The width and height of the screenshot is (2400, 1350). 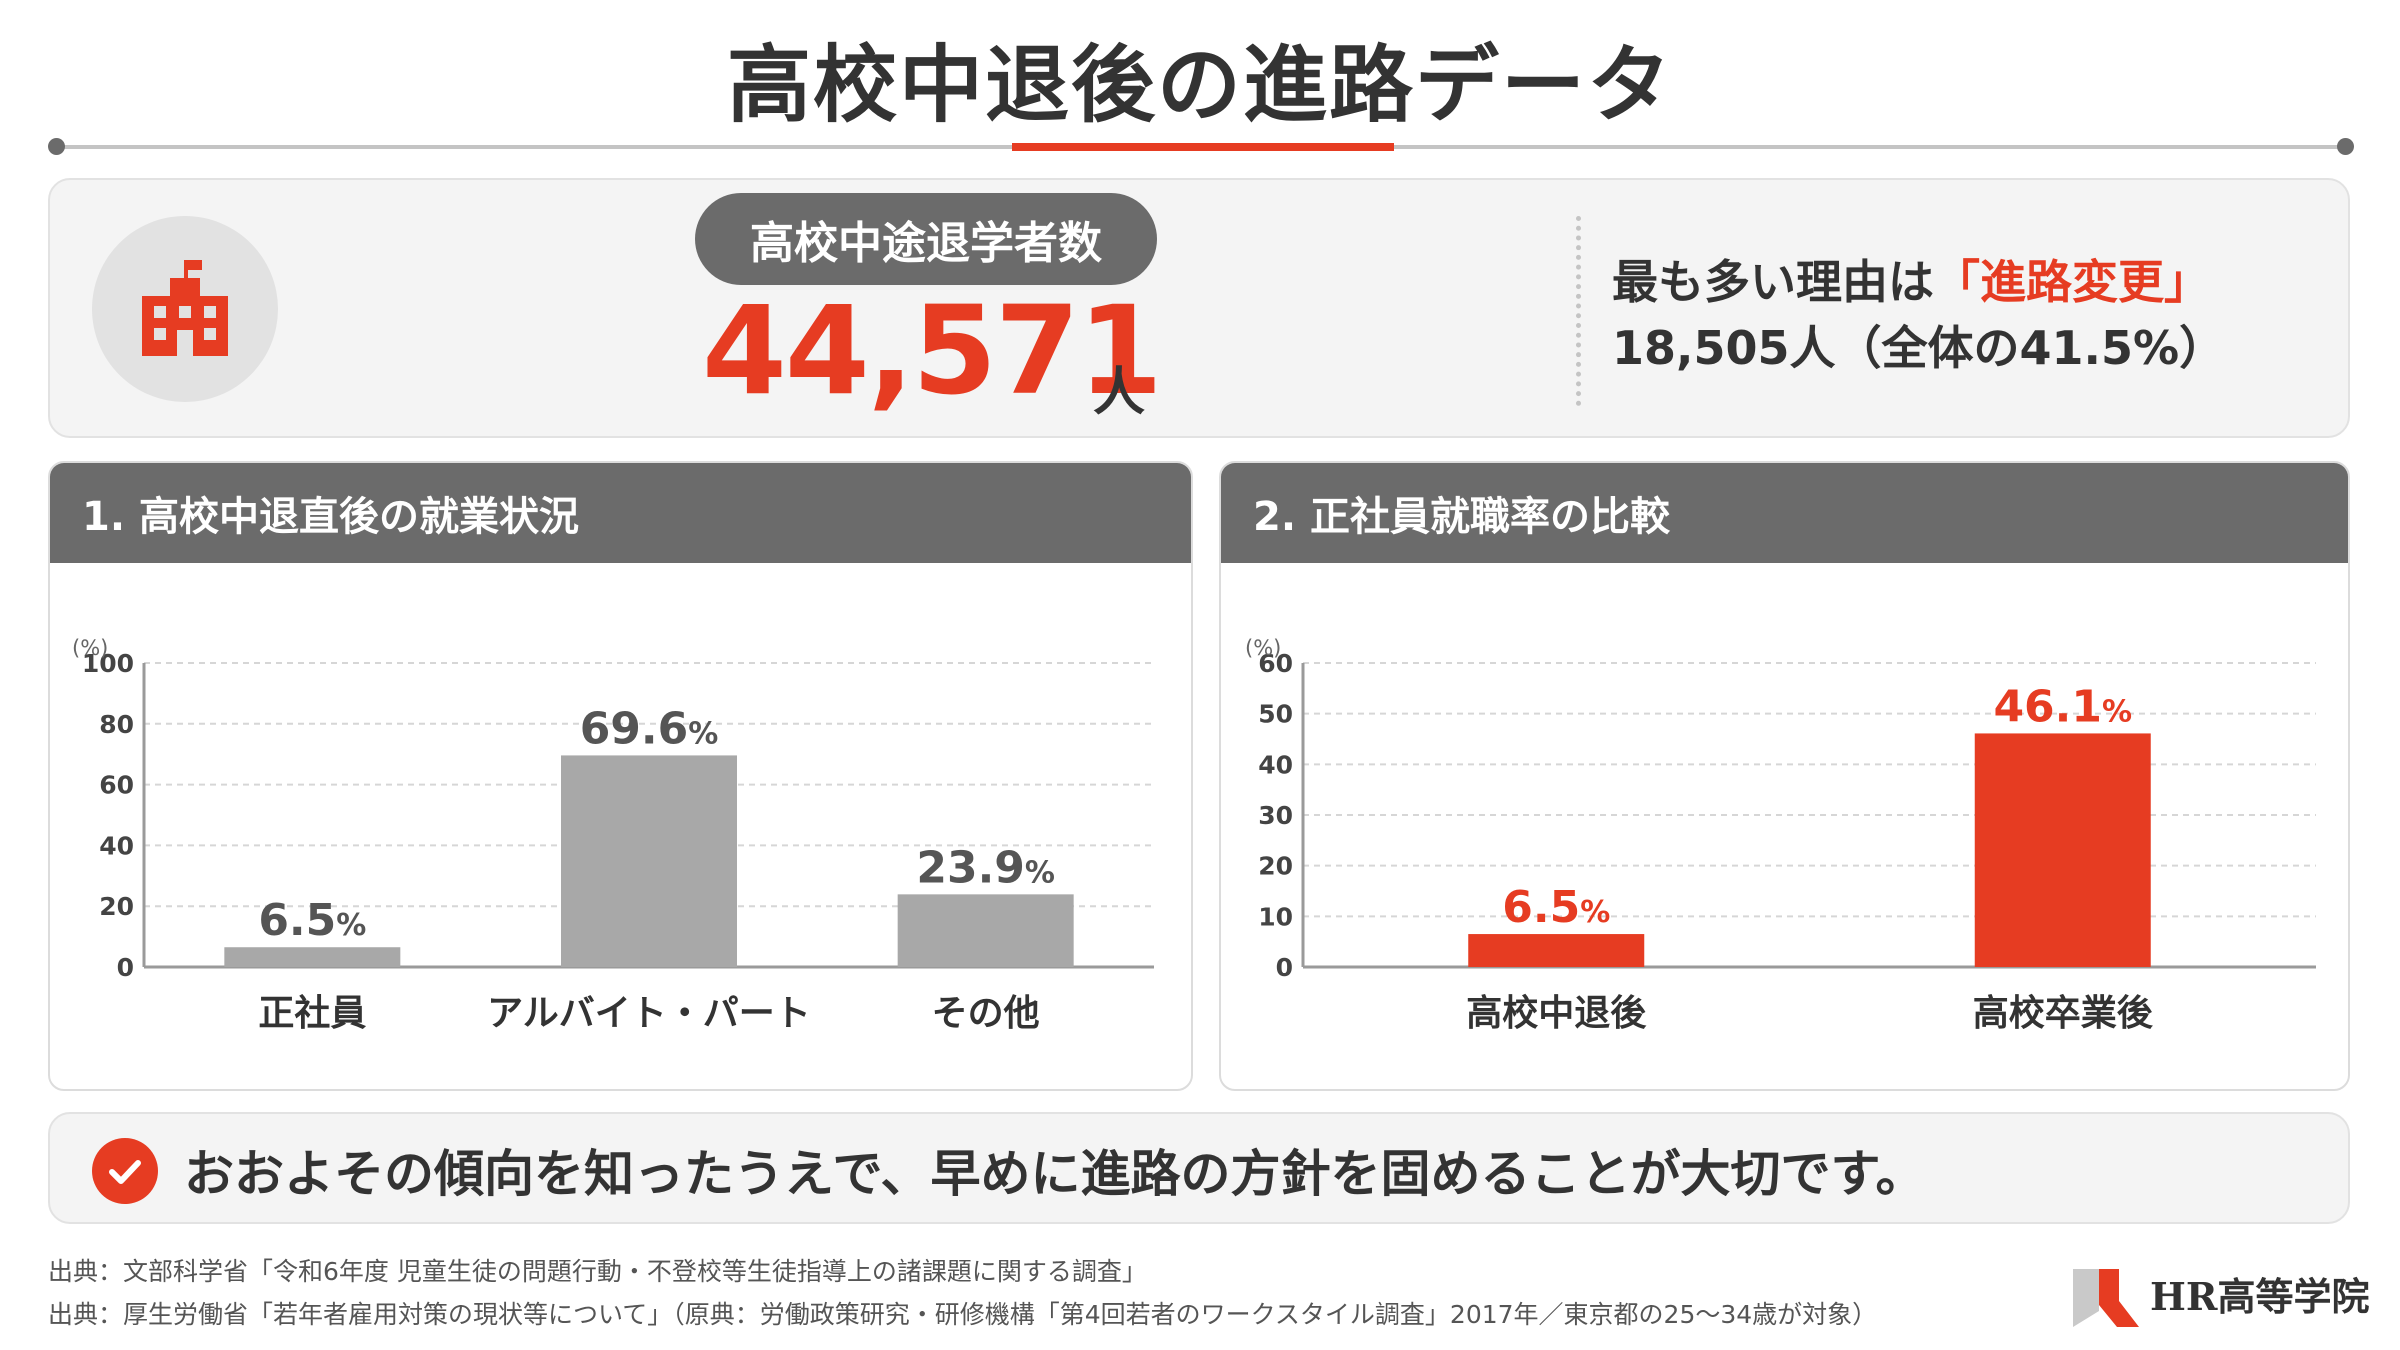 I want to click on dropout-count-label: 高校中途退学者数, so click(x=926, y=239).